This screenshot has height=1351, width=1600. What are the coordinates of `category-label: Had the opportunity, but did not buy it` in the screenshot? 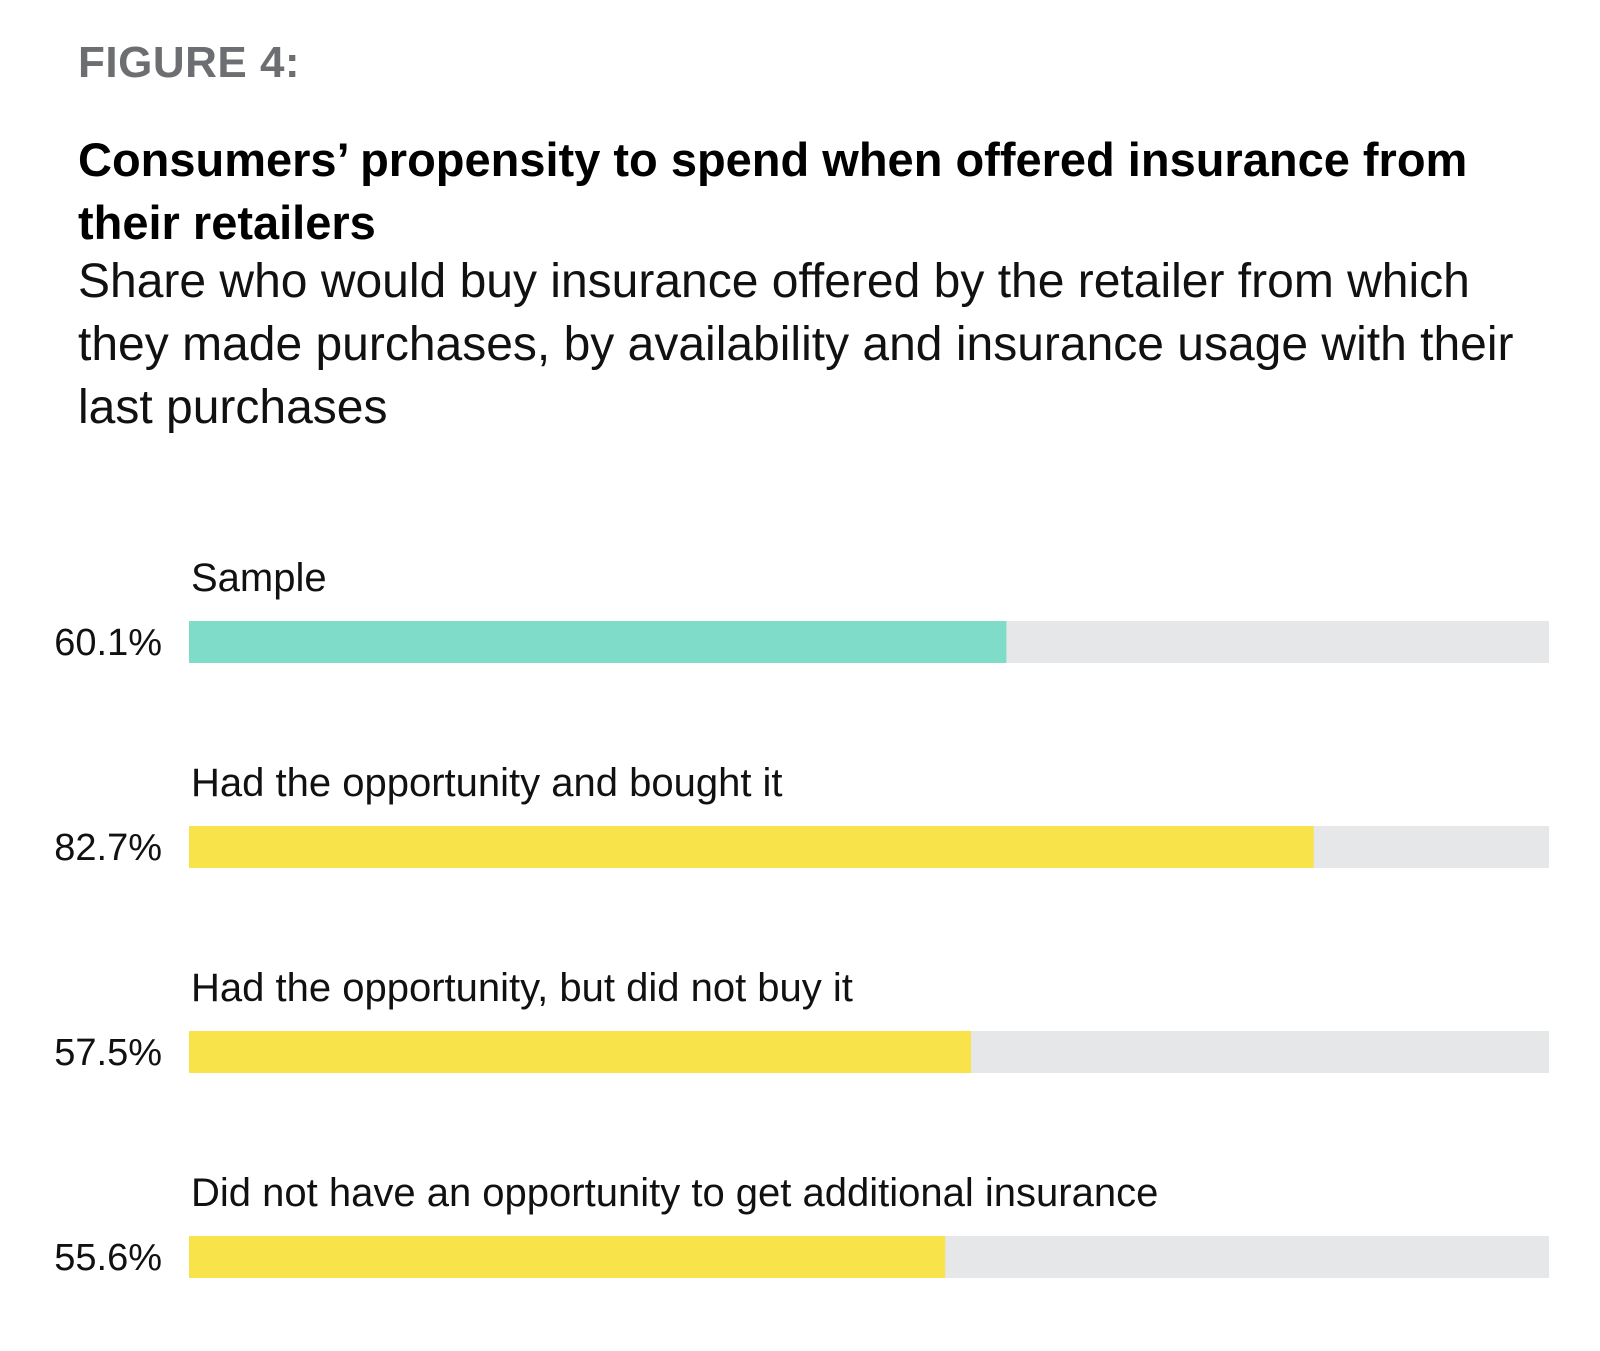 It's located at (522, 988).